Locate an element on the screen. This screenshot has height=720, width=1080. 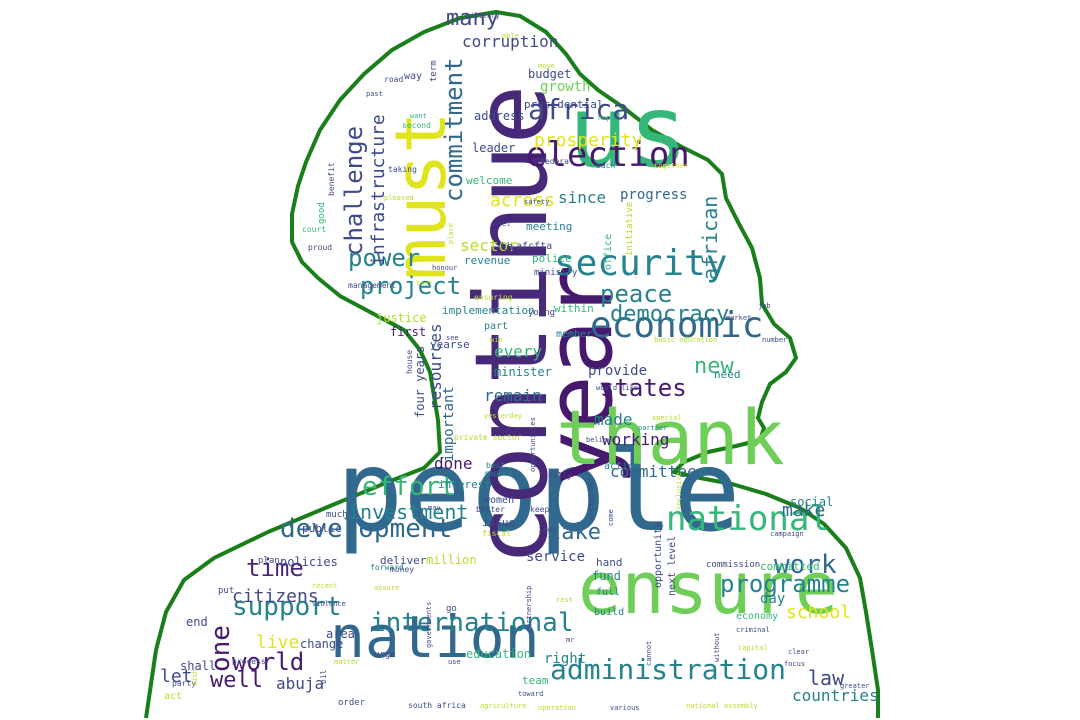
word-order: order is located at coordinates (352, 703).